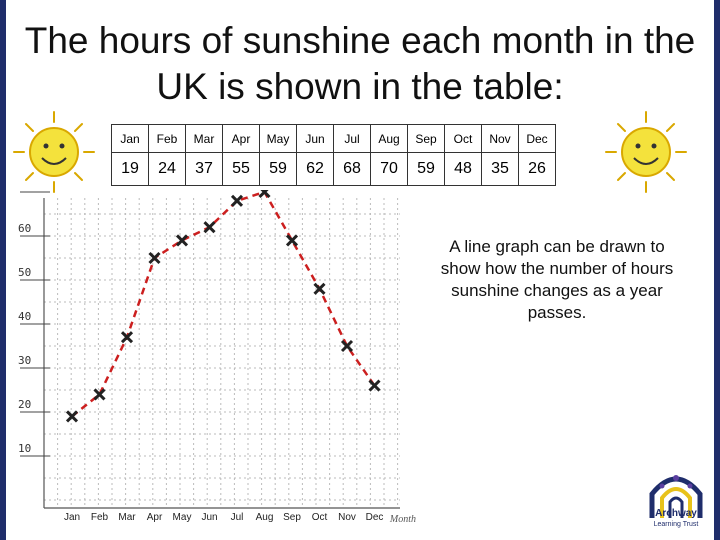 The image size is (720, 540). Describe the element at coordinates (167, 169) in the screenshot. I see `table-cell-hours: 24` at that location.